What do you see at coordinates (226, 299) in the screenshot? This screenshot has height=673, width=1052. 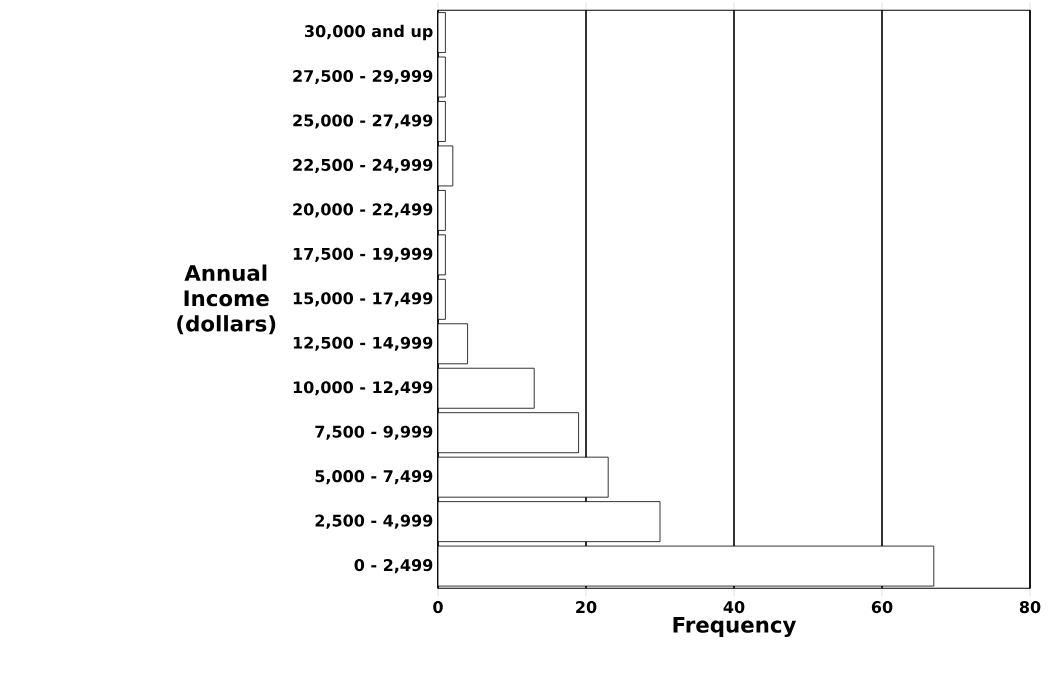 I see `y-axis-title: Annual Income (dollars)` at bounding box center [226, 299].